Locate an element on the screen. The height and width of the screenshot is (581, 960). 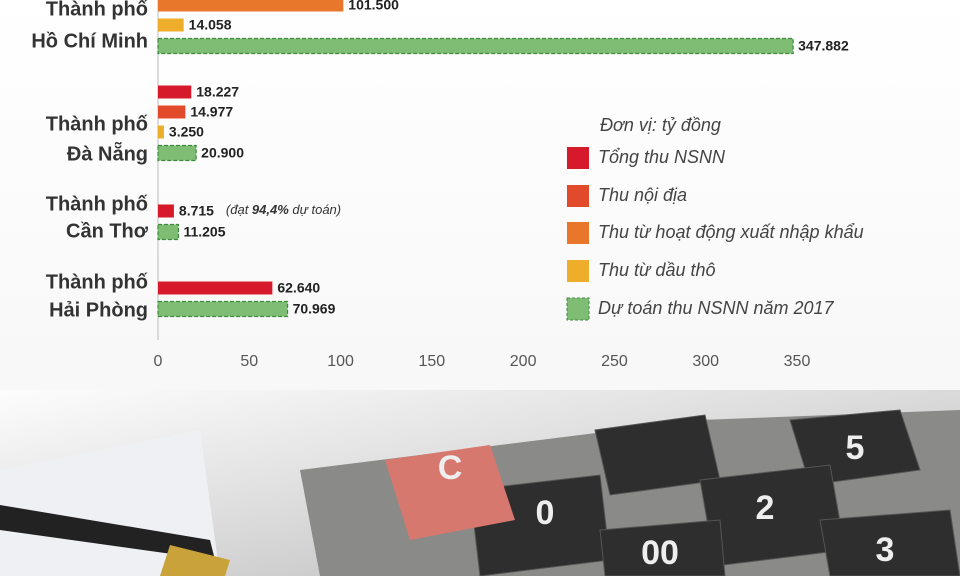
value-label: 11.205 is located at coordinates (204, 232).